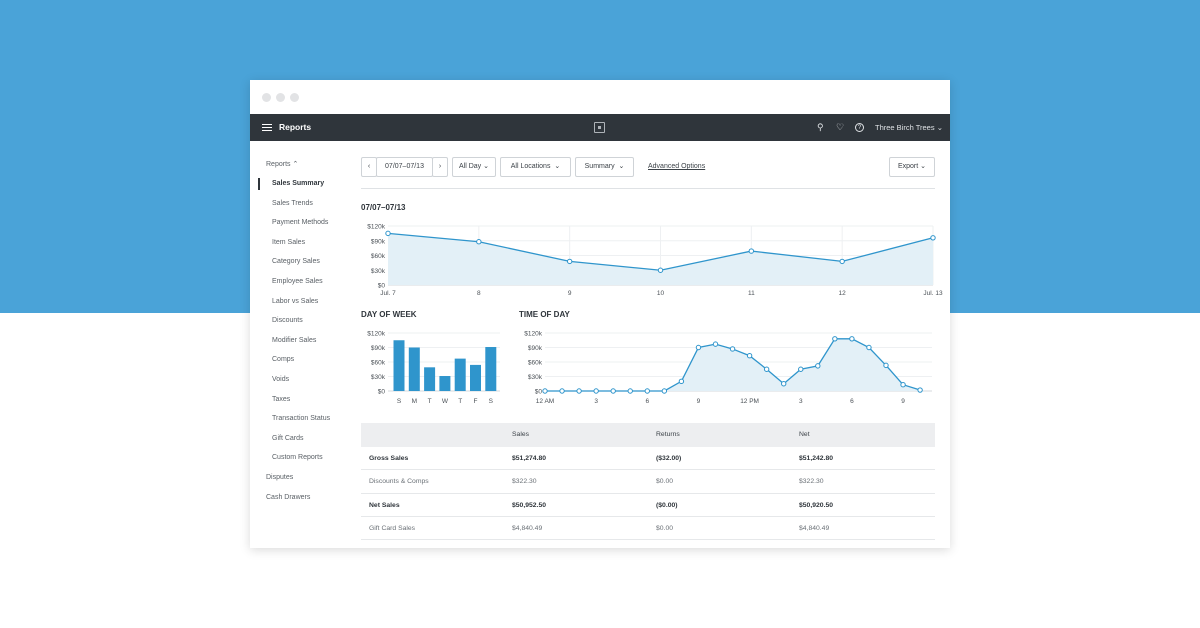  Describe the element at coordinates (280, 477) in the screenshot. I see `sidebar-item-disputes: Disputes` at that location.